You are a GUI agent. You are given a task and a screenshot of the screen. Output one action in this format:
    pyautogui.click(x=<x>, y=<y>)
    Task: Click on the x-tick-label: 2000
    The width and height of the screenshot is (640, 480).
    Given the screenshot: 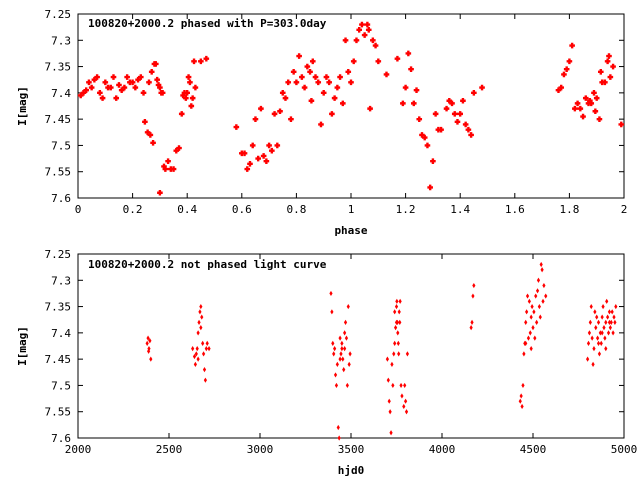 What is the action you would take?
    pyautogui.click(x=78, y=449)
    